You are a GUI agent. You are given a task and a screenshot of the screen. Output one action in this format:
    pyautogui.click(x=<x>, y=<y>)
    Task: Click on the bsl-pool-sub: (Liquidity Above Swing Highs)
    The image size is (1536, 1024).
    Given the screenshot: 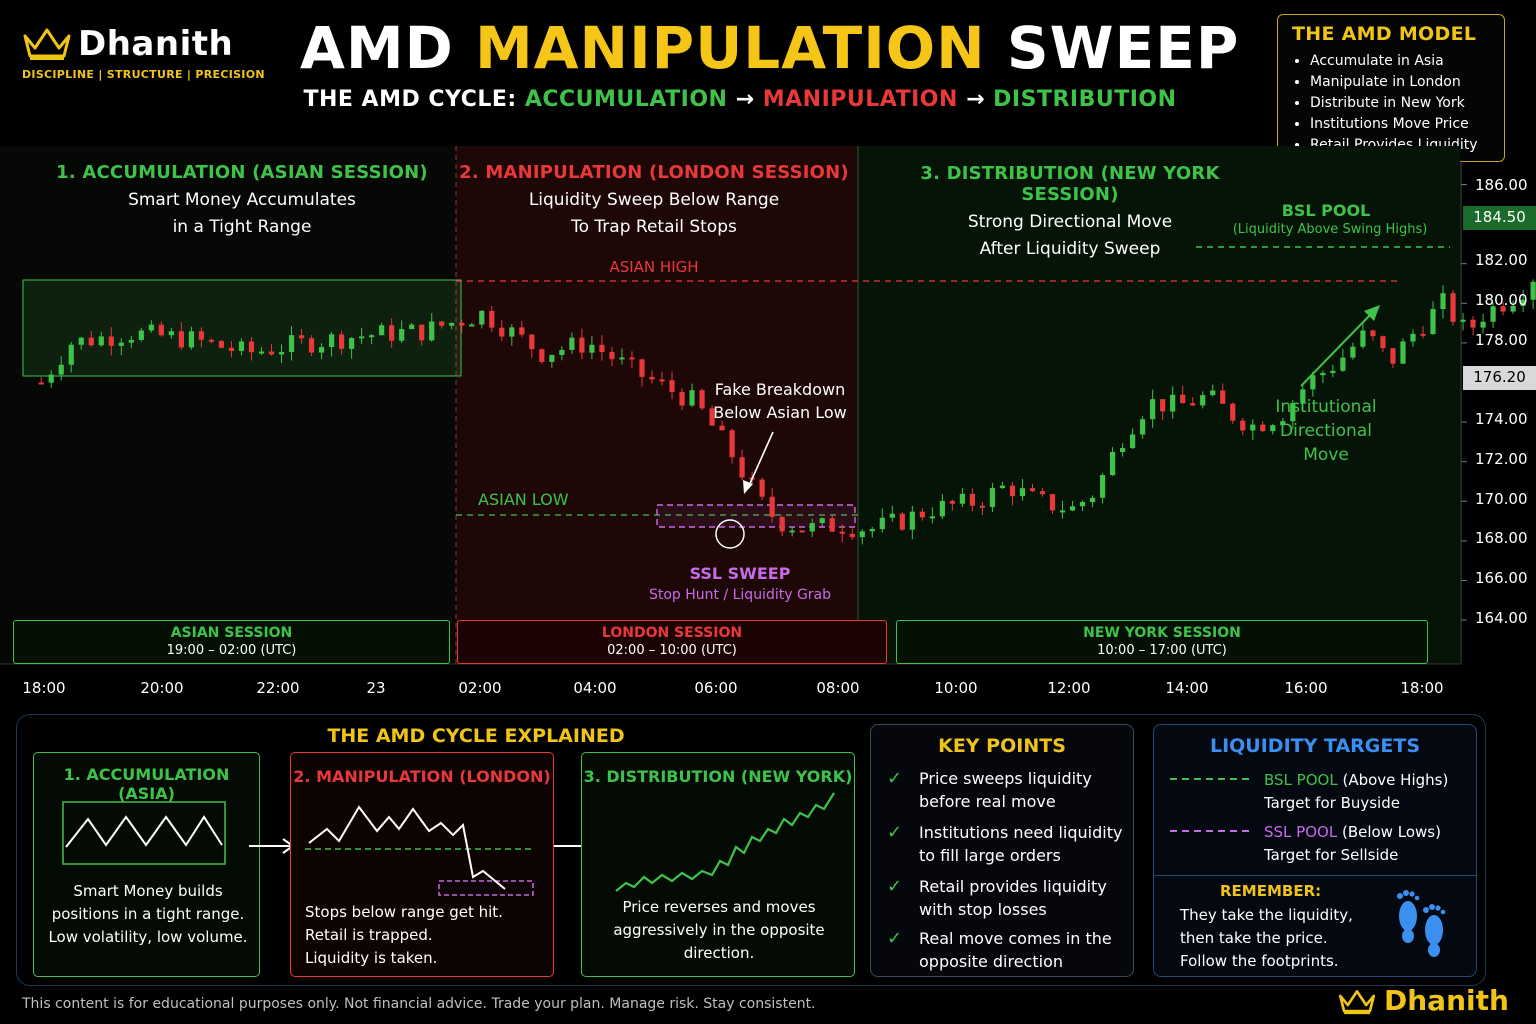 What is the action you would take?
    pyautogui.click(x=1330, y=229)
    